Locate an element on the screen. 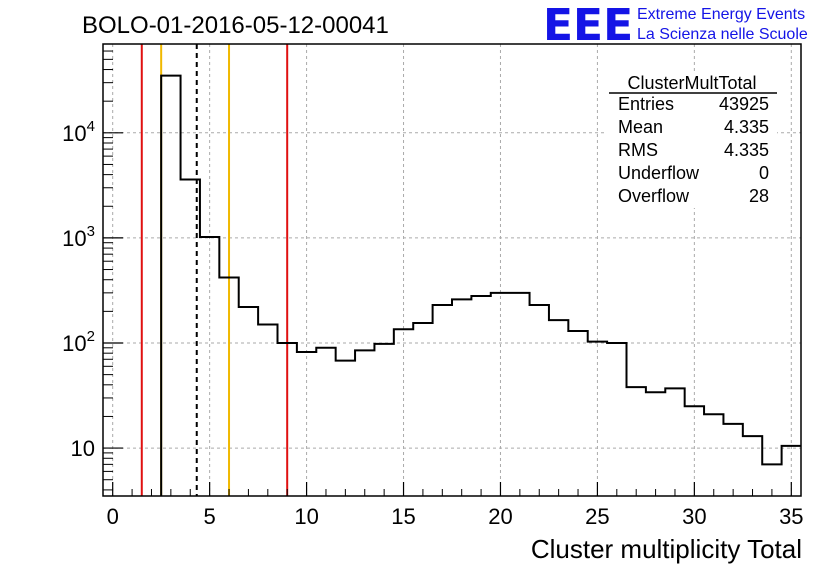 This screenshot has height=572, width=836. stats-row-label: Underflow is located at coordinates (659, 173).